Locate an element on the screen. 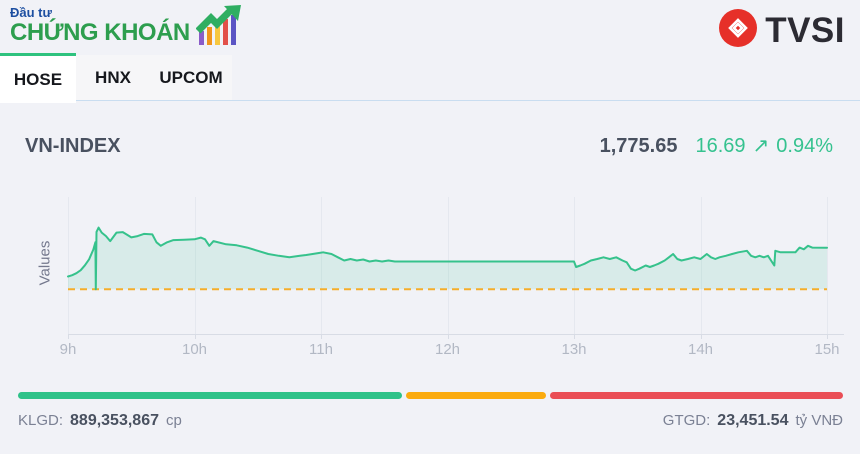 Image resolution: width=860 pixels, height=454 pixels. volume-stat: KLGD: 889,353,867 cp is located at coordinates (100, 421).